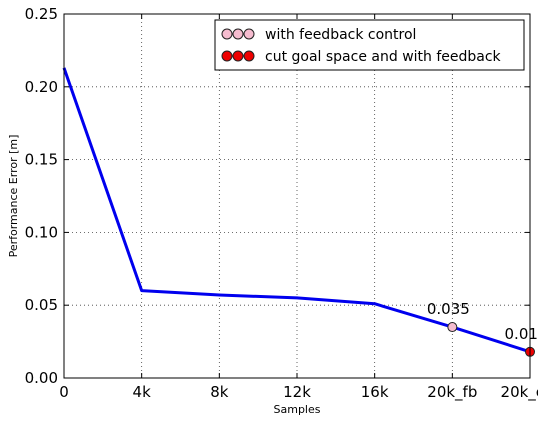 This screenshot has height=424, width=538. What do you see at coordinates (41, 378) in the screenshot?
I see `y-tick-label: 0.00` at bounding box center [41, 378].